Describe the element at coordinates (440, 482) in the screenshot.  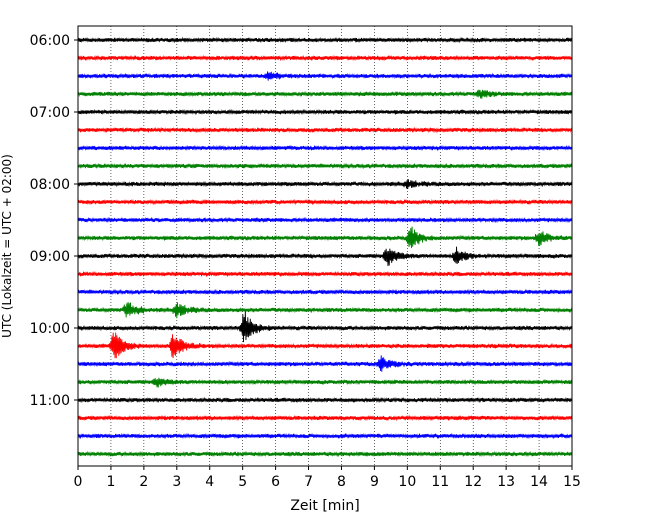
I see `x-tick-label: 11` at that location.